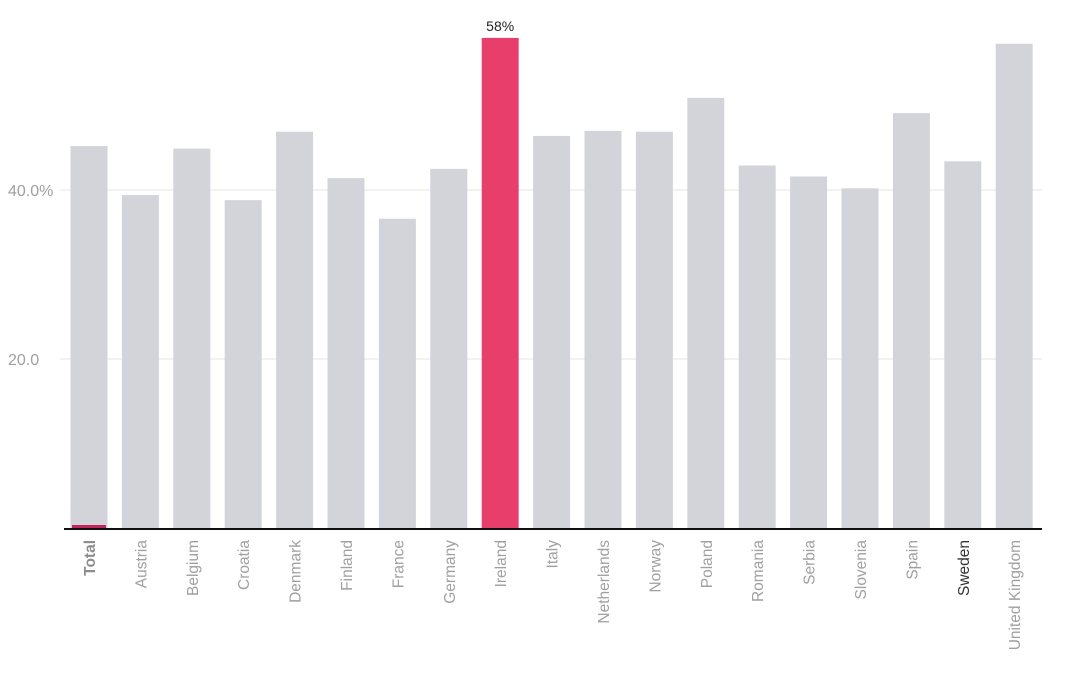 This screenshot has height=681, width=1067. Describe the element at coordinates (553, 554) in the screenshot. I see `x-tick-label-italy: Italy` at that location.